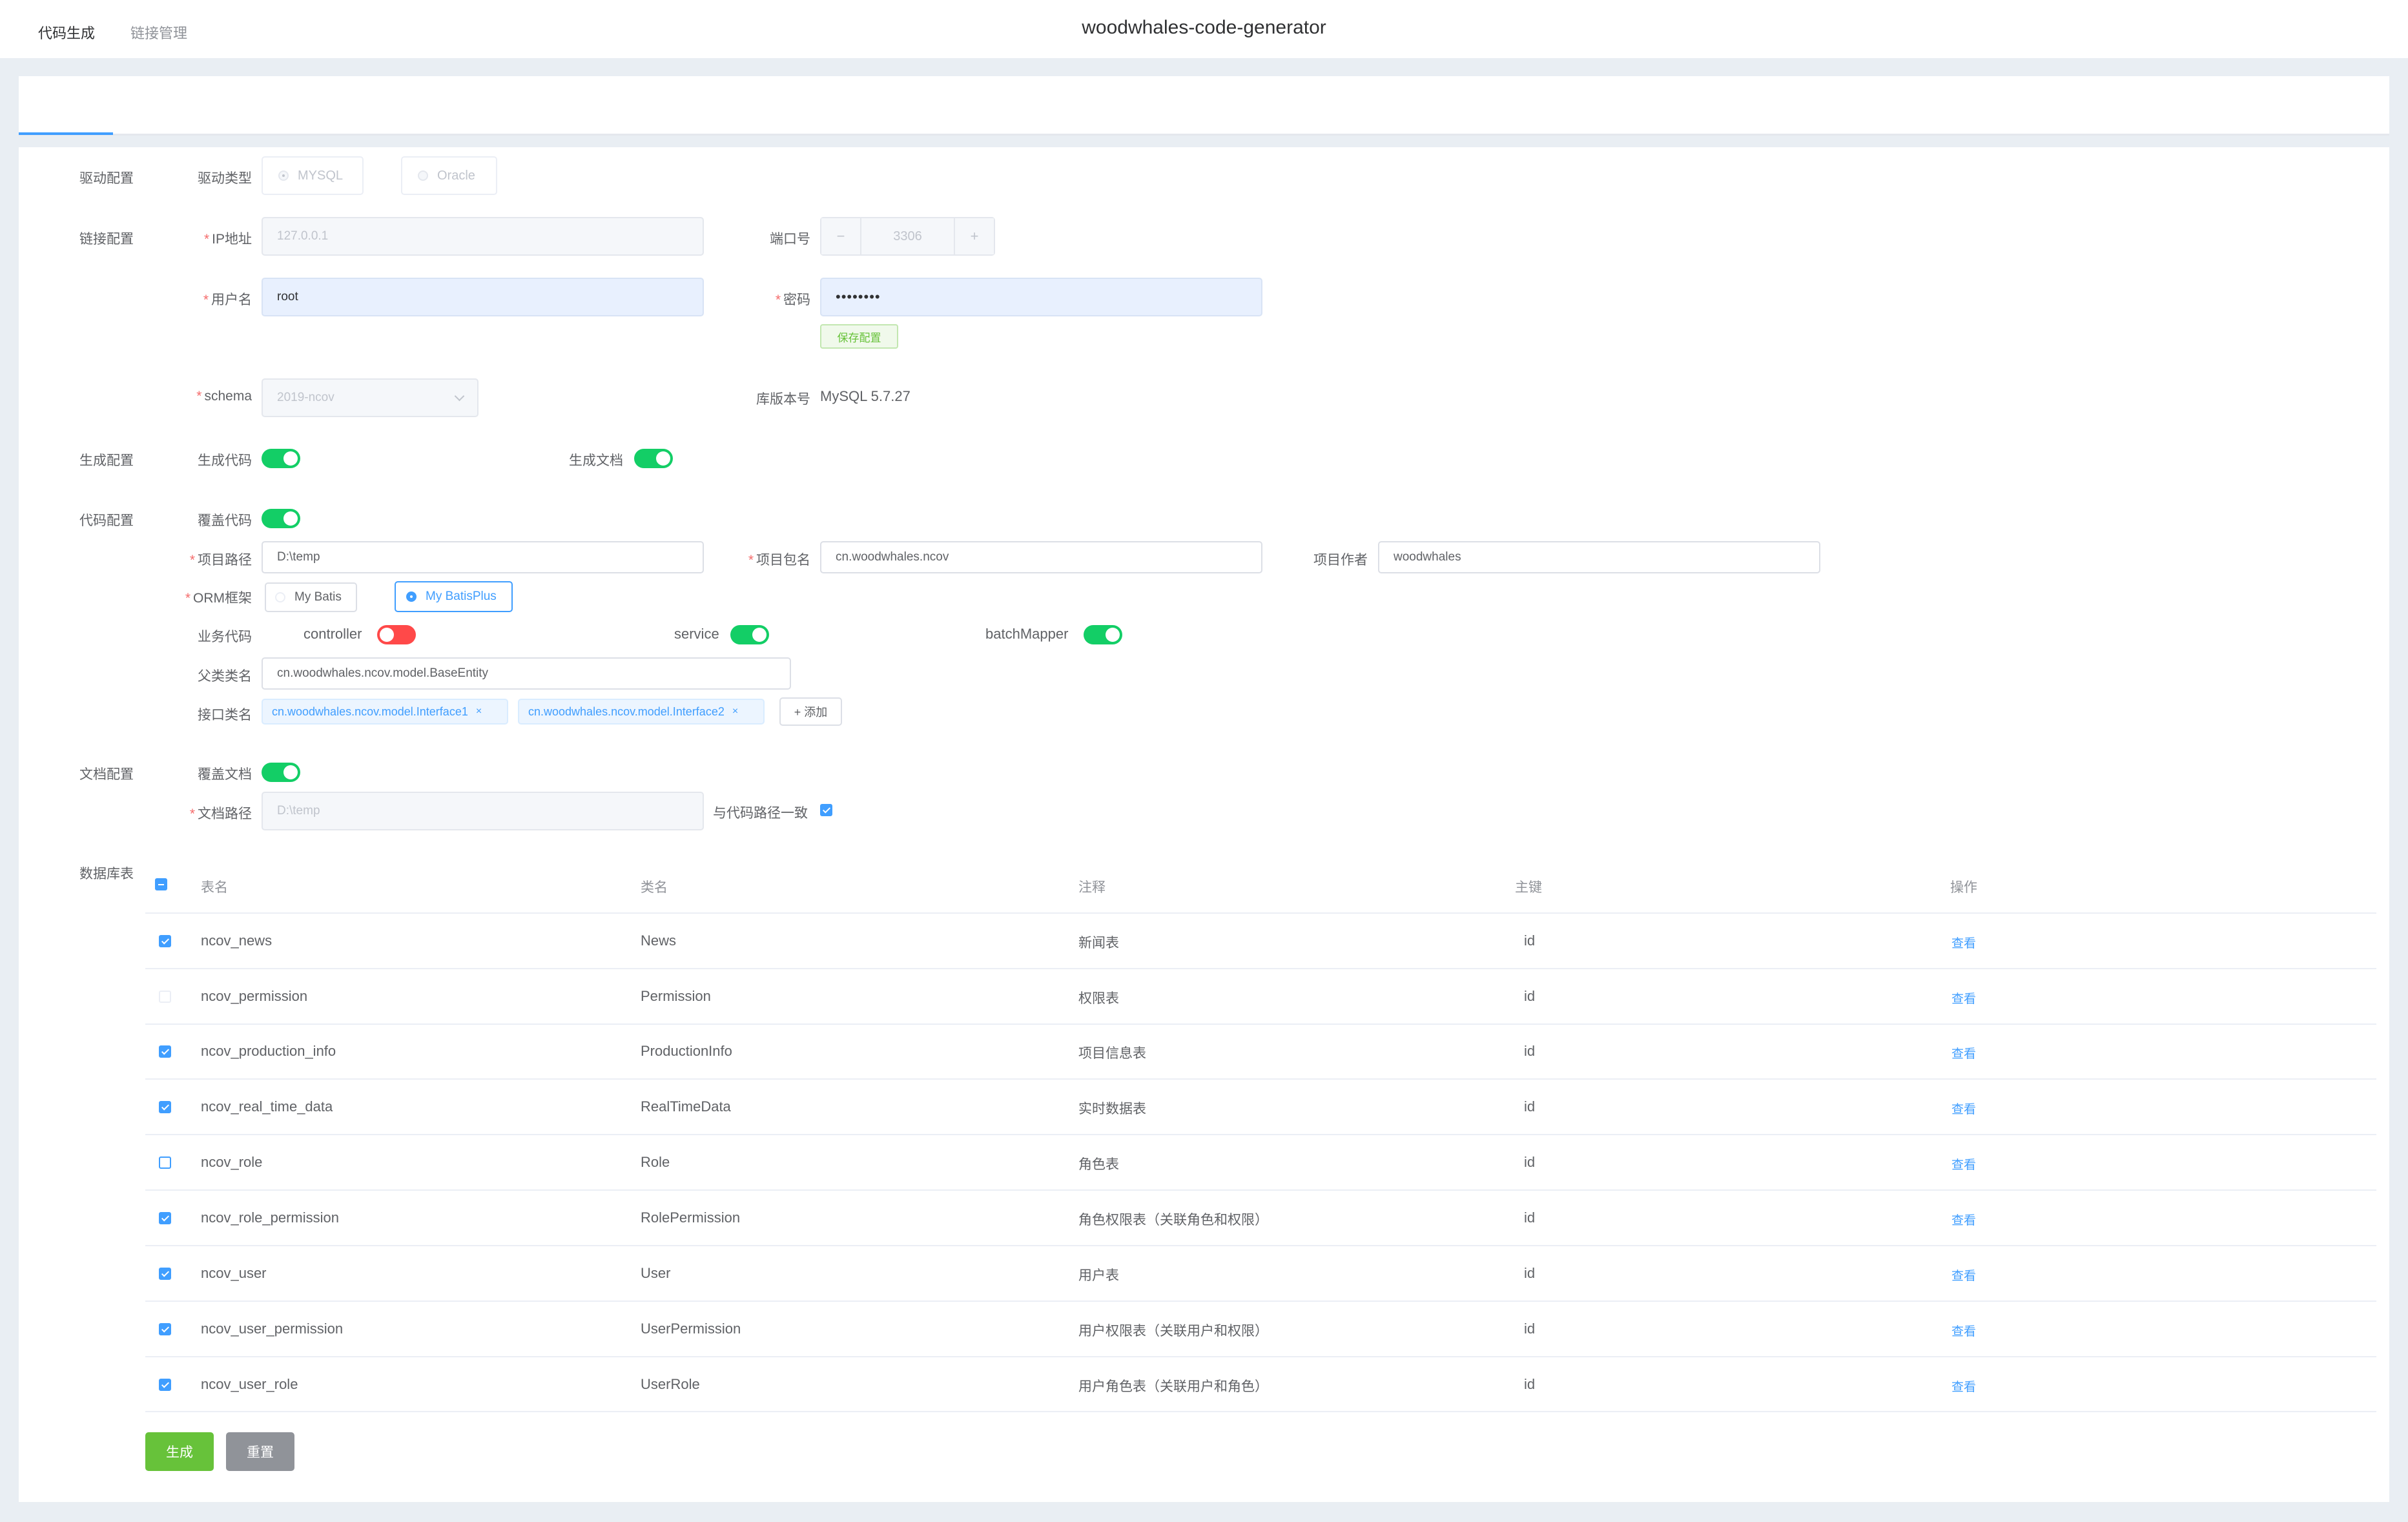 The width and height of the screenshot is (2408, 1522). What do you see at coordinates (225, 178) in the screenshot?
I see `driver-type-label: 驱动类型` at bounding box center [225, 178].